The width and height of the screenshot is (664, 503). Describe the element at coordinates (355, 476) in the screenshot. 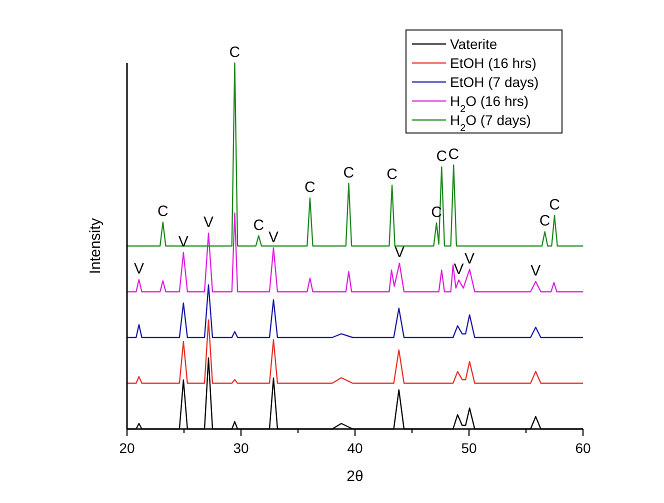

I see `x-axis-title: 2θ` at that location.